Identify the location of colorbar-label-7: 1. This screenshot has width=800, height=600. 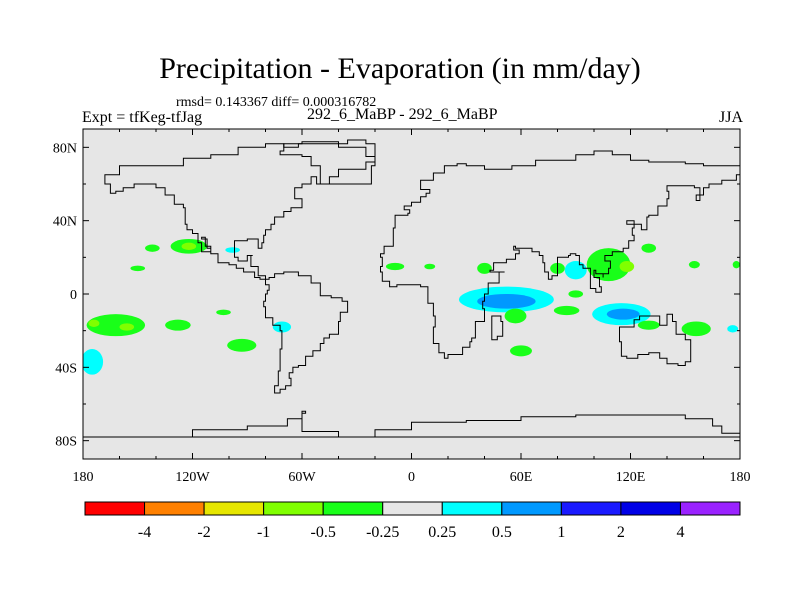
(561, 532).